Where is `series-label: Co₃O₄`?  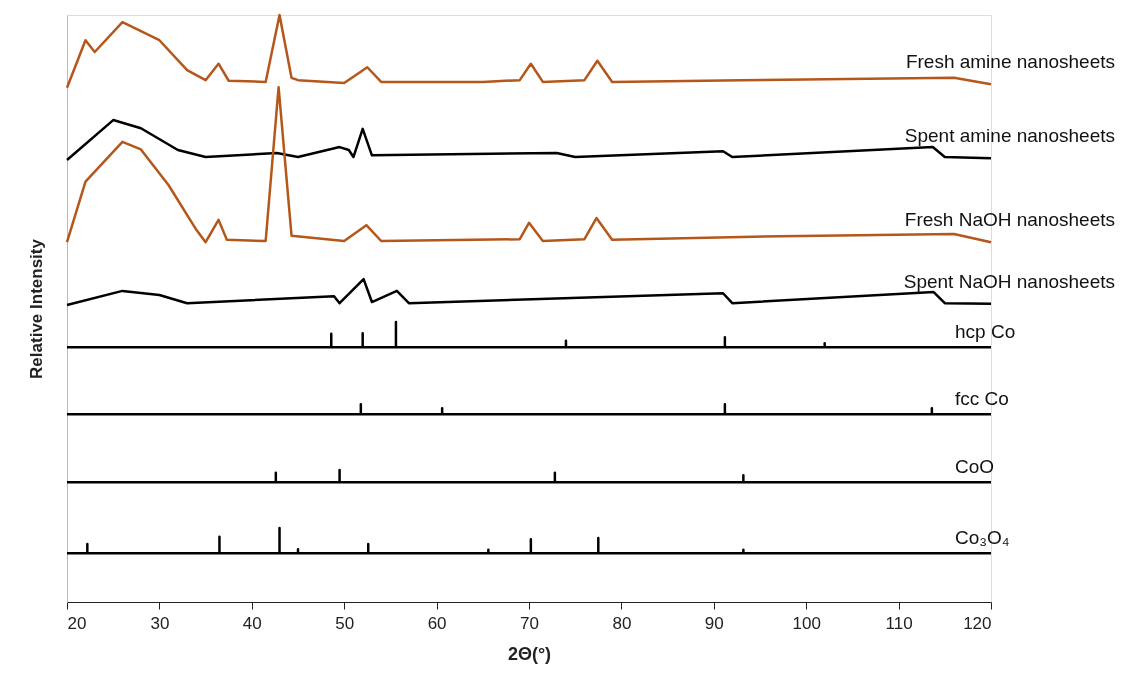 series-label: Co₃O₄ is located at coordinates (982, 538).